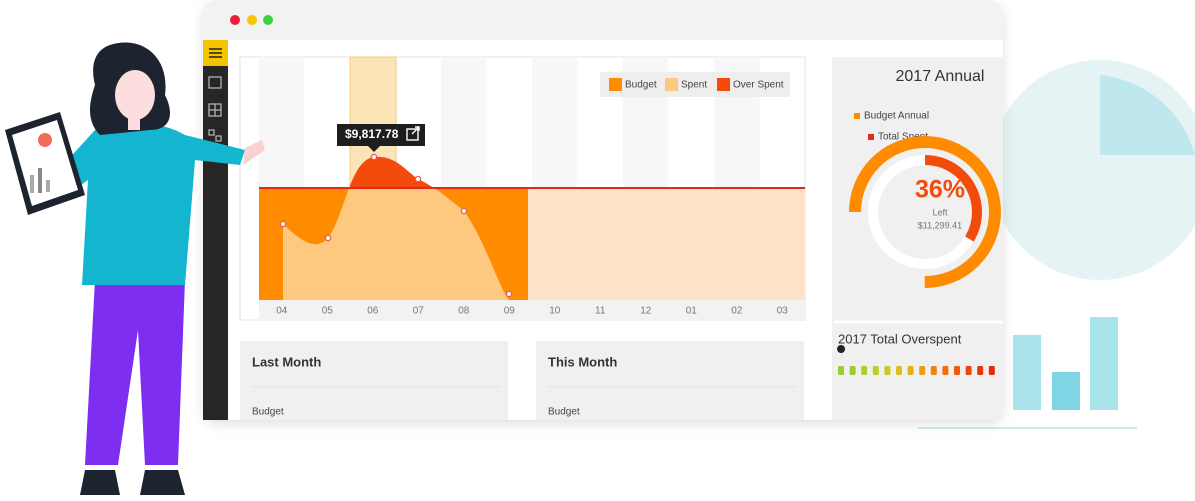 This screenshot has height=501, width=1195. Describe the element at coordinates (373, 311) in the screenshot. I see `month-label: 06` at that location.